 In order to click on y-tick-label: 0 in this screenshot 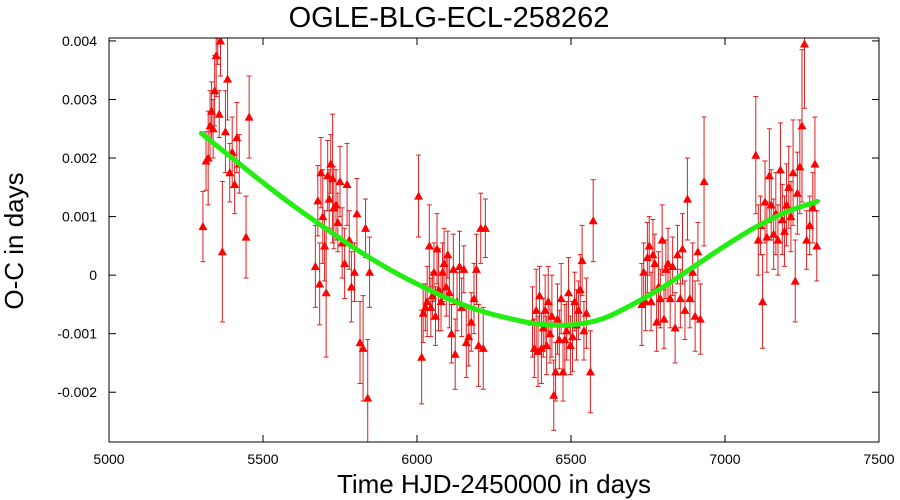, I will do `click(93, 275)`.